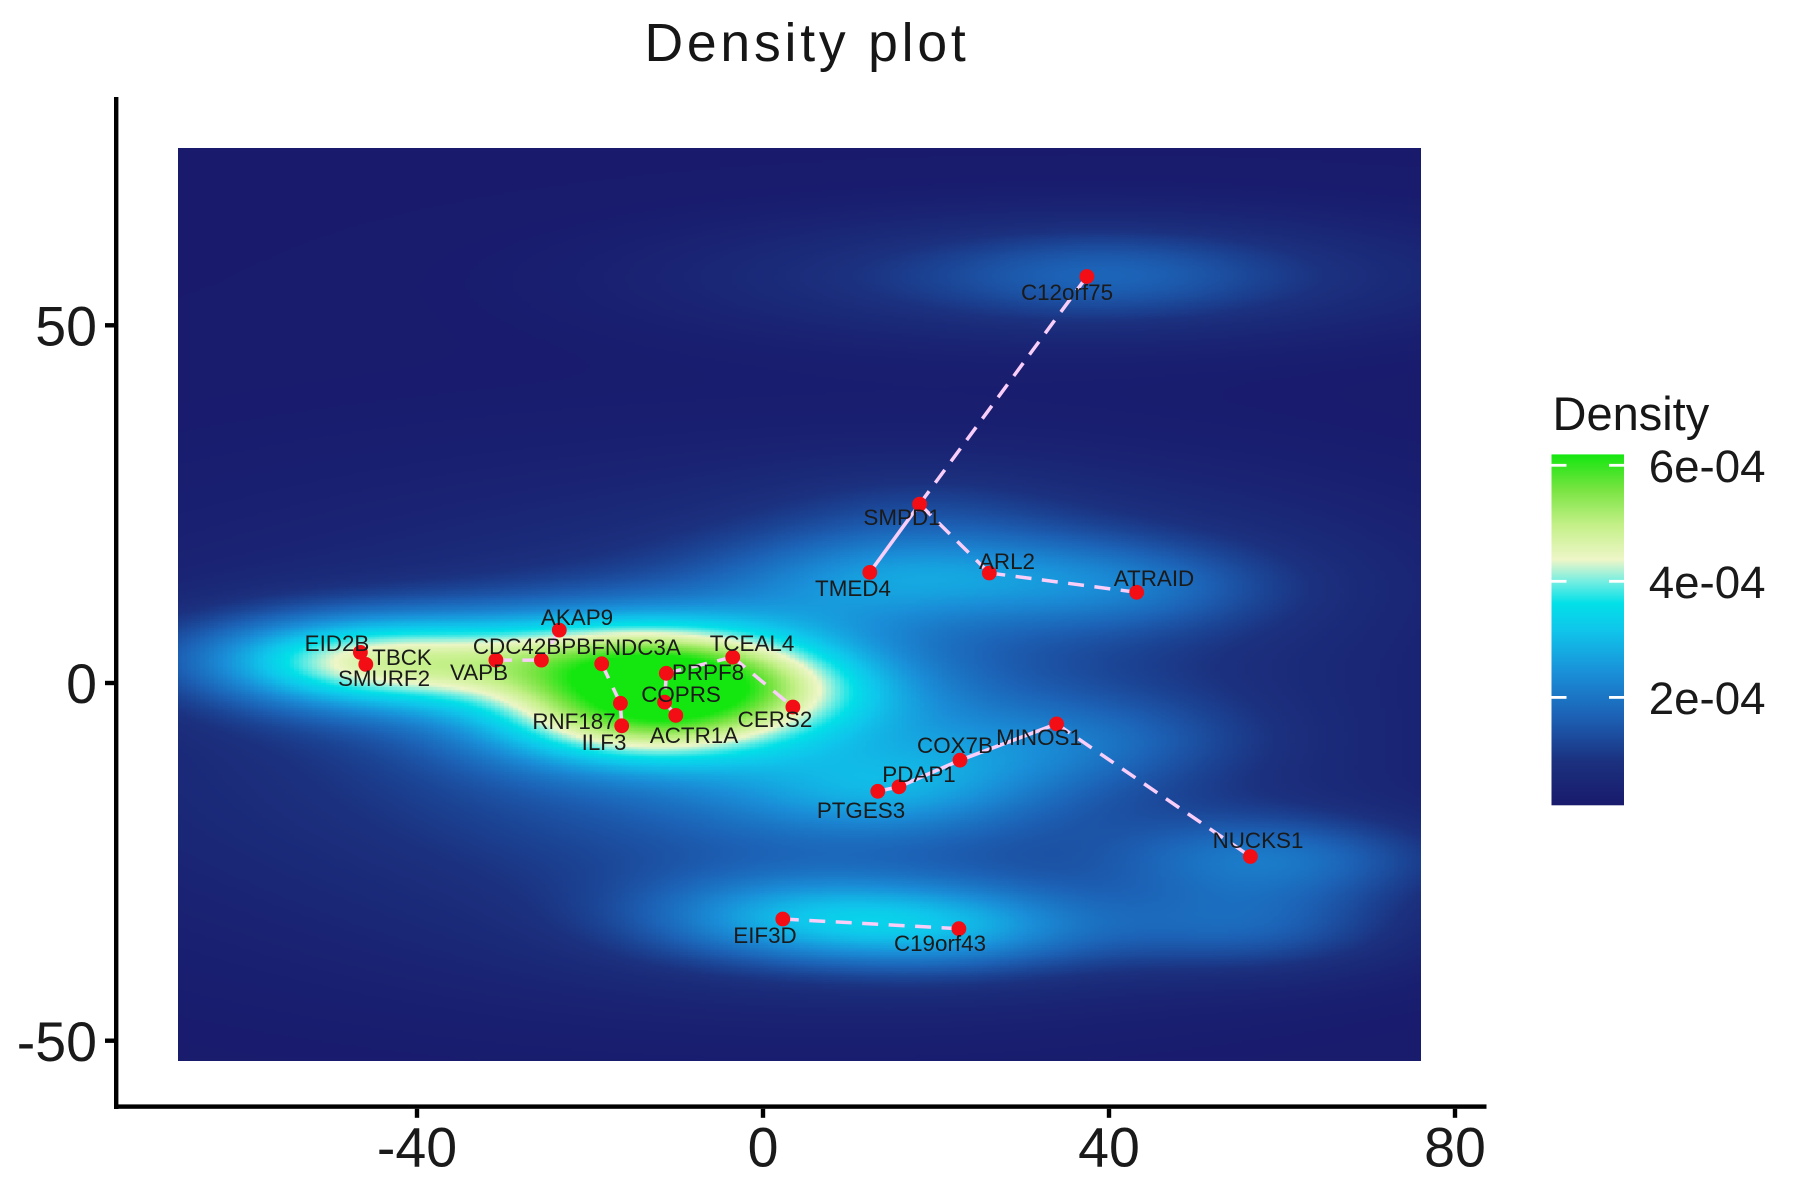 The height and width of the screenshot is (1200, 1800). Describe the element at coordinates (66, 327) in the screenshot. I see `svg-text: 50` at that location.